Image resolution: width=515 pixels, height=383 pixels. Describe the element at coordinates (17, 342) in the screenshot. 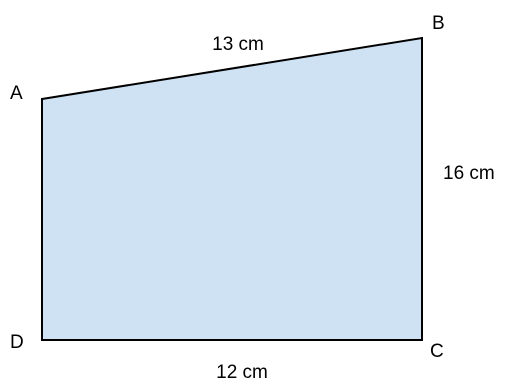

I see `vertex-label-d: D` at that location.